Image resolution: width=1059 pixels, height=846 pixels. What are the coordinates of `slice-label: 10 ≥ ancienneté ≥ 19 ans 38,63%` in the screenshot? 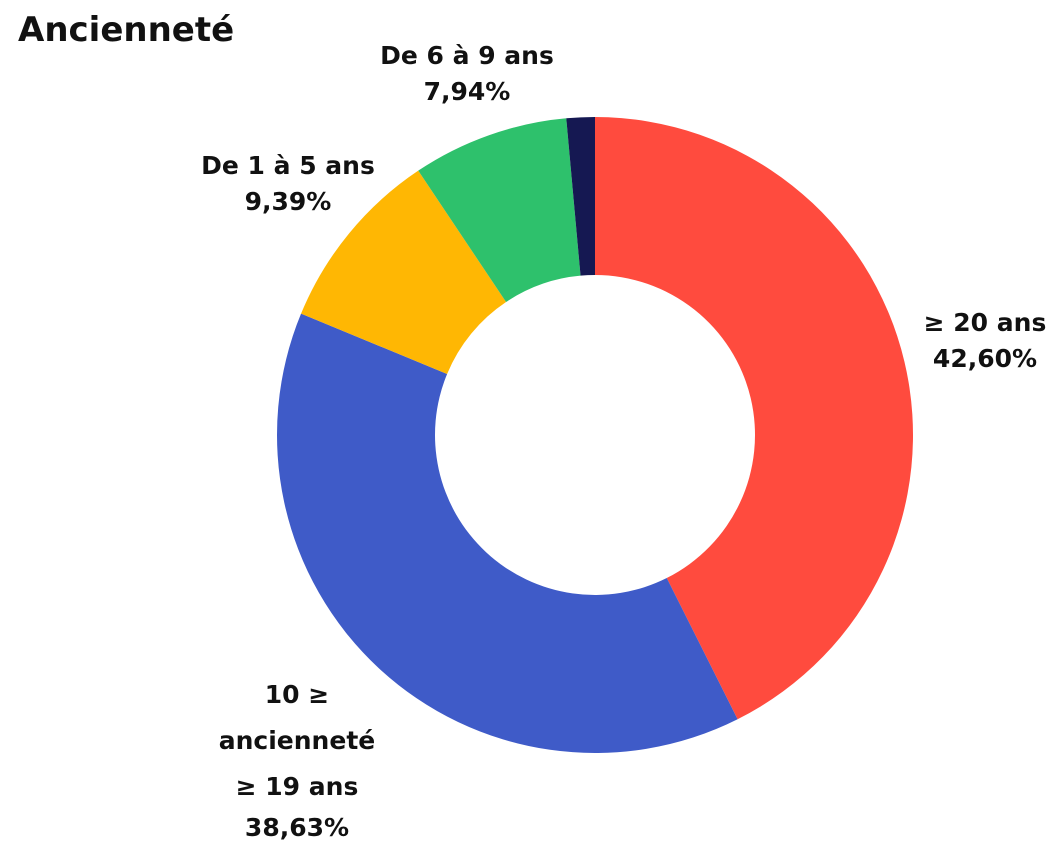 It's located at (297, 759).